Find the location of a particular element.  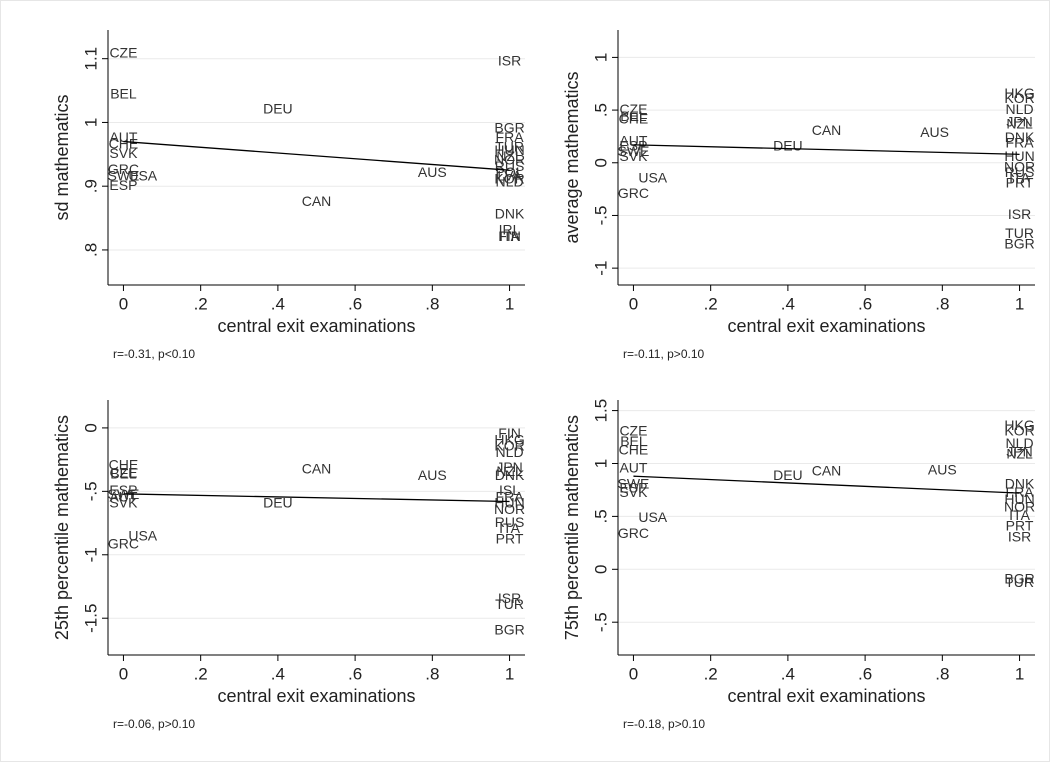

point-label: PRT is located at coordinates (1020, 526).